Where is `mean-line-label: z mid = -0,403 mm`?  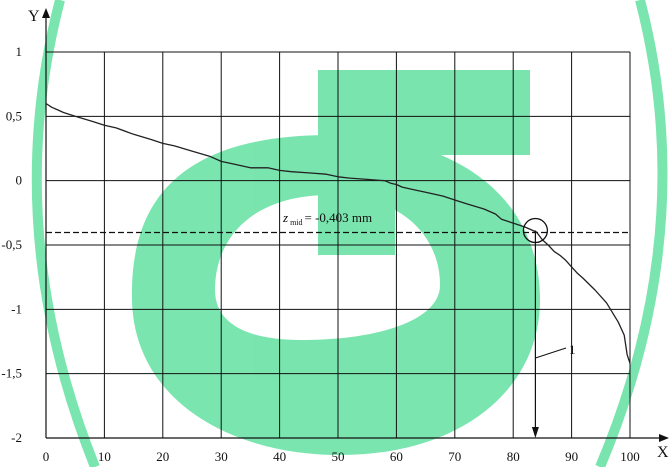
mean-line-label: z mid = -0,403 mm is located at coordinates (327, 218).